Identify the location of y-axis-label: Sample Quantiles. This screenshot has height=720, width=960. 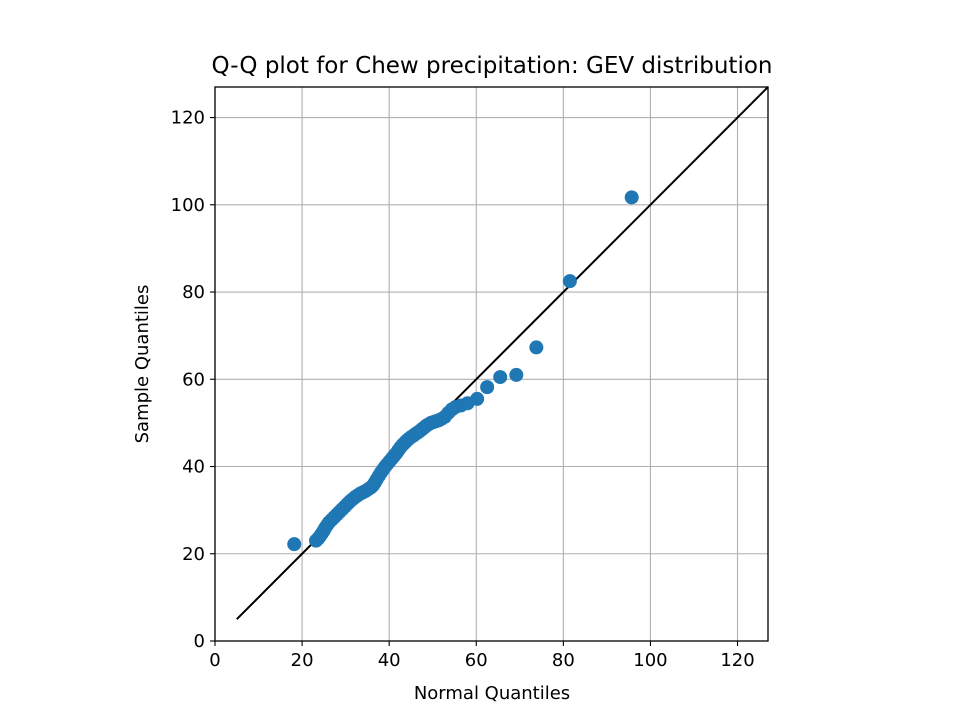
(142, 364).